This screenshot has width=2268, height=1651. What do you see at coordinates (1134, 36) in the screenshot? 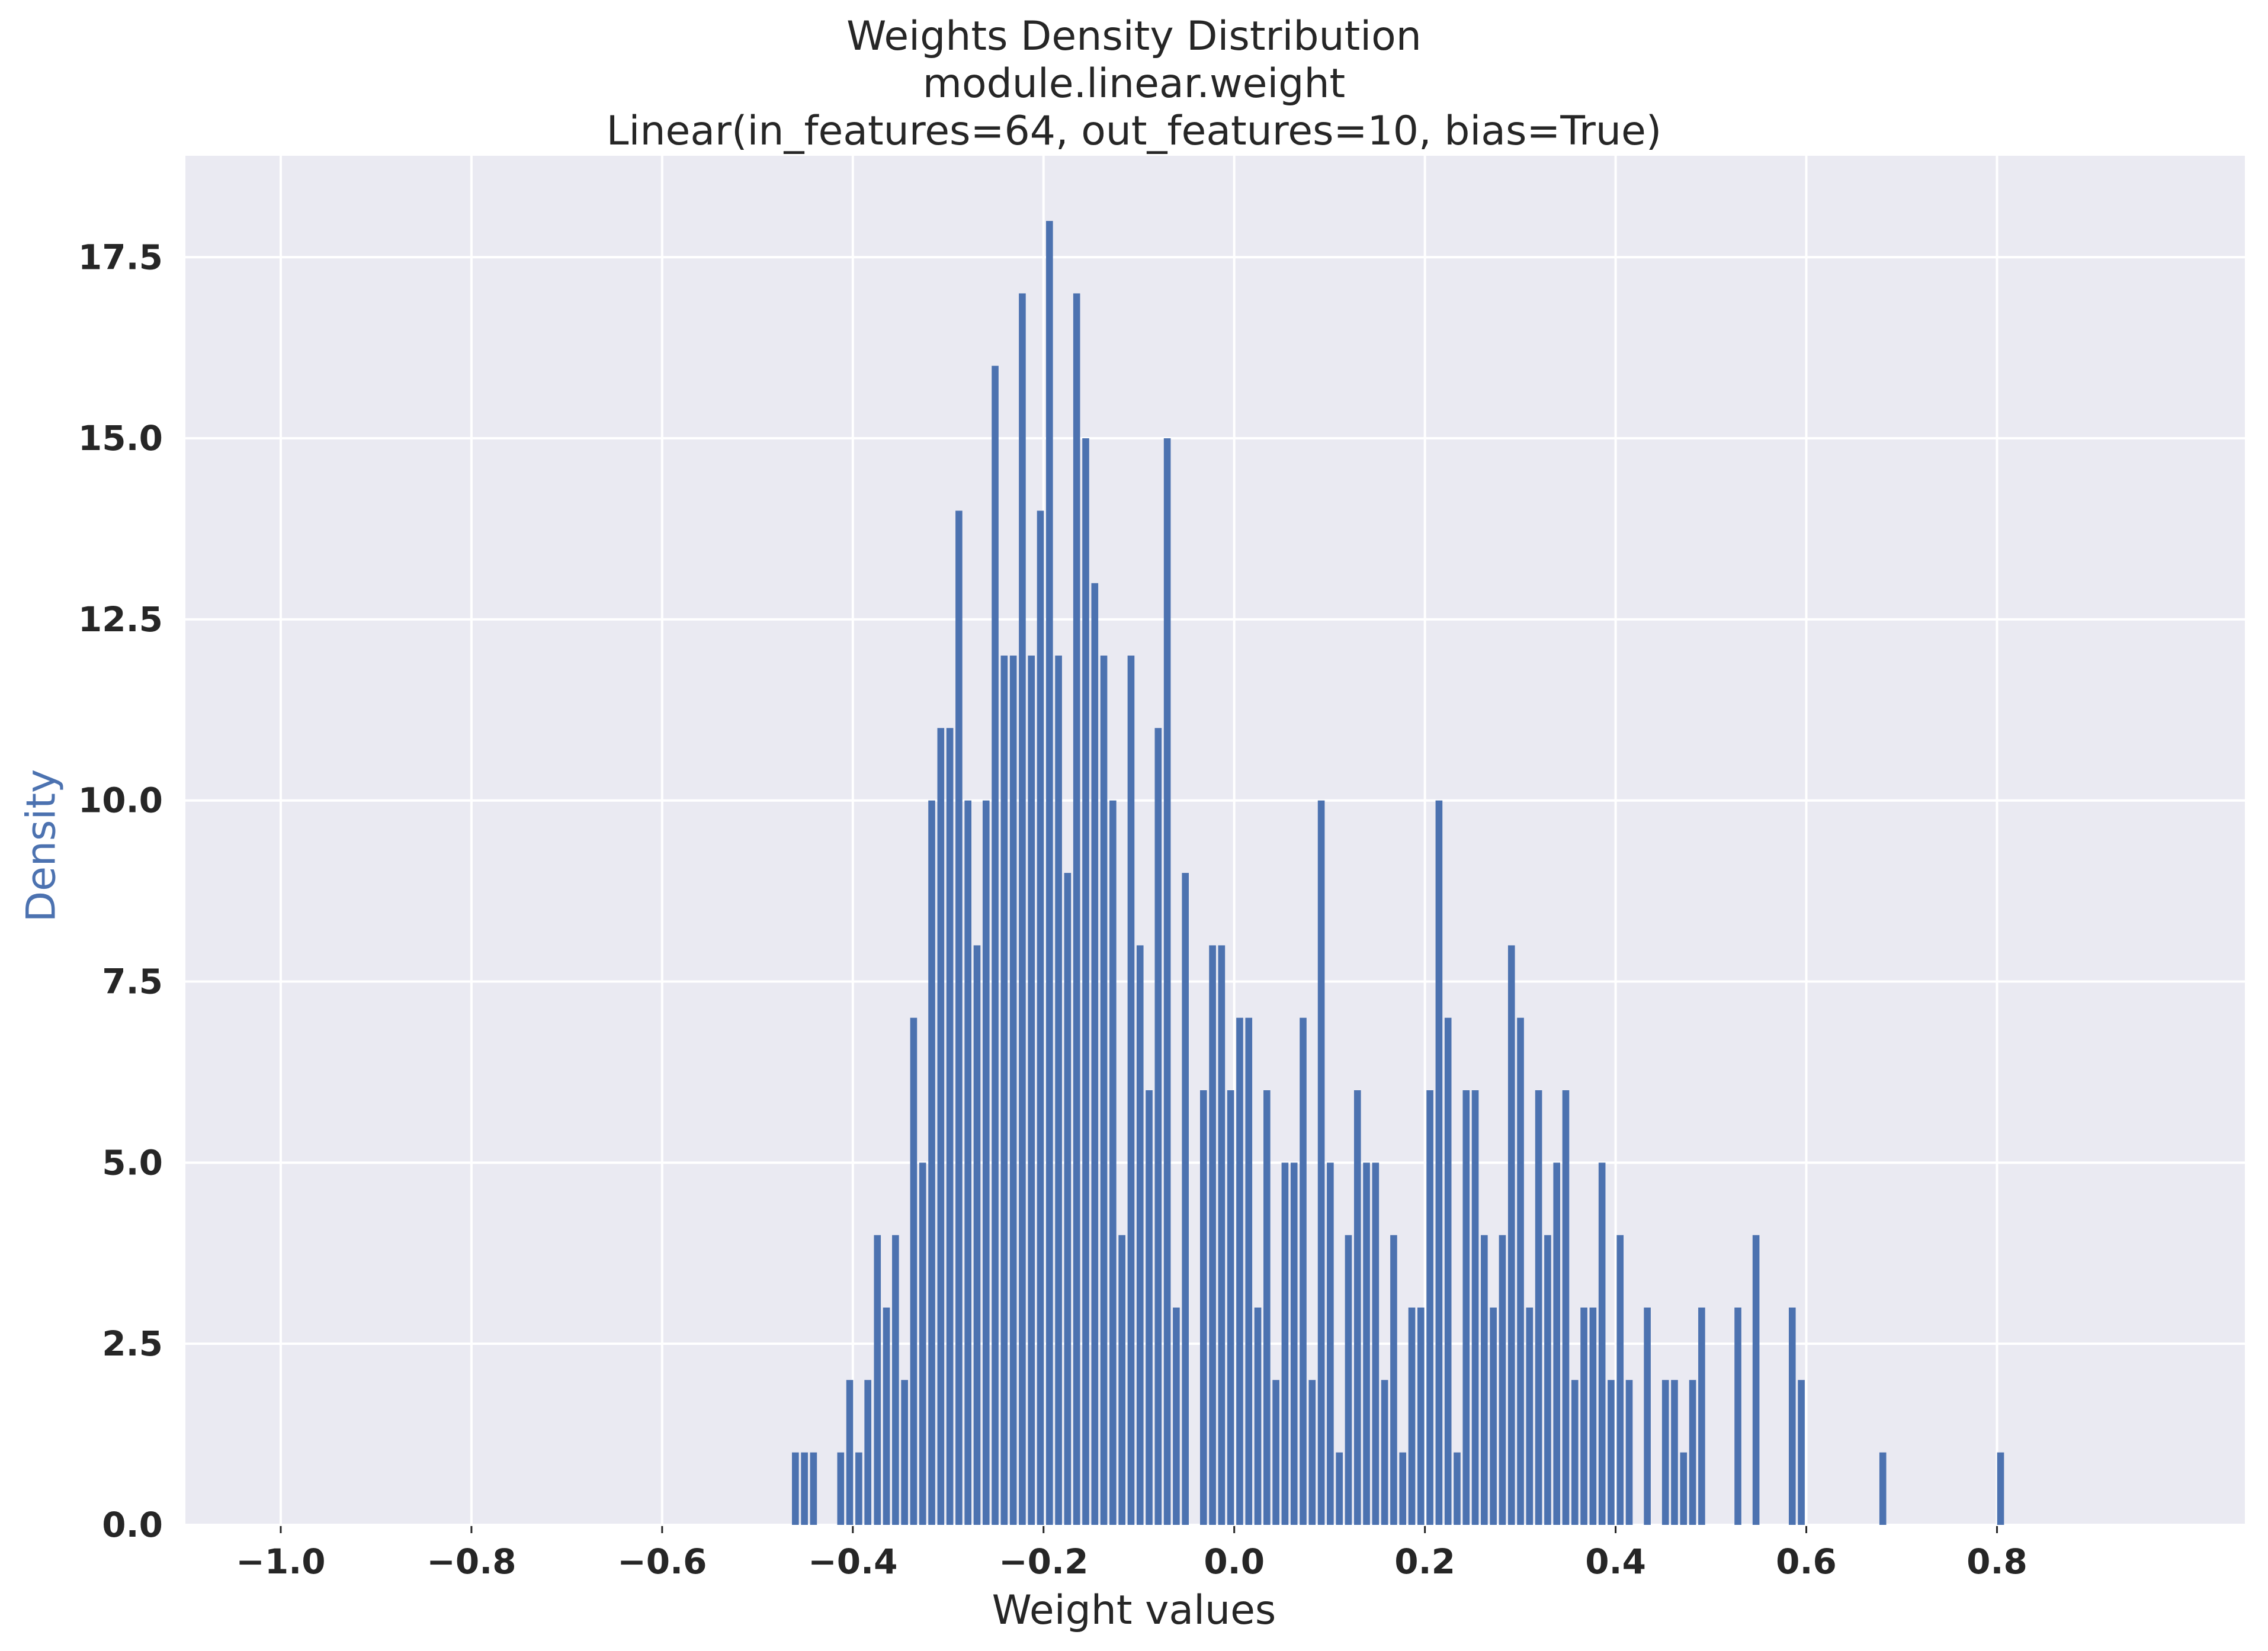
I see `chart-title-line-1: Weights Density Distribution` at bounding box center [1134, 36].